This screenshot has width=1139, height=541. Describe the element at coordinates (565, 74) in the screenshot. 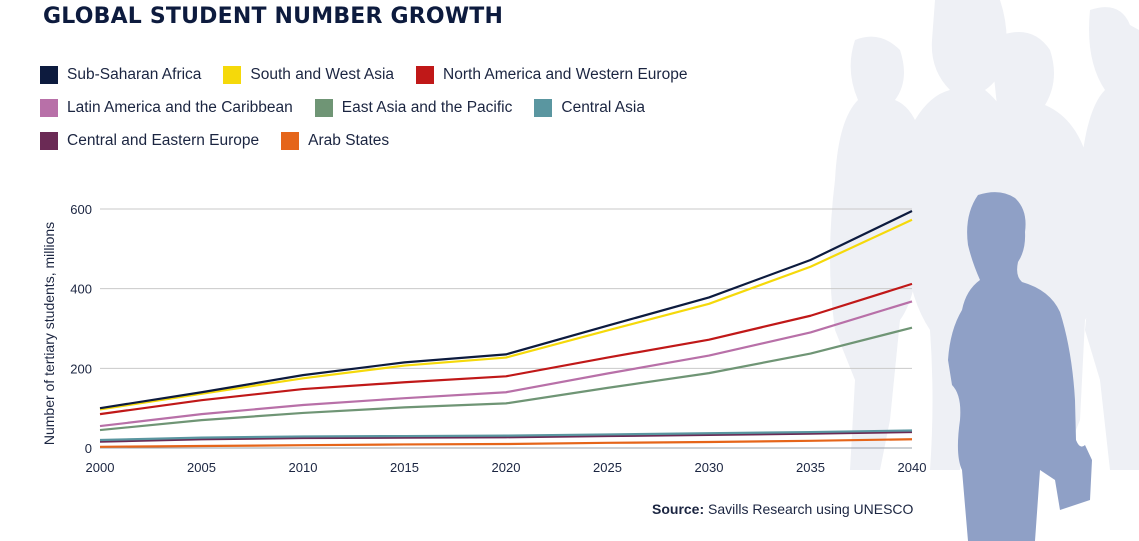

I see `legend-label: North America and Western Europe` at that location.